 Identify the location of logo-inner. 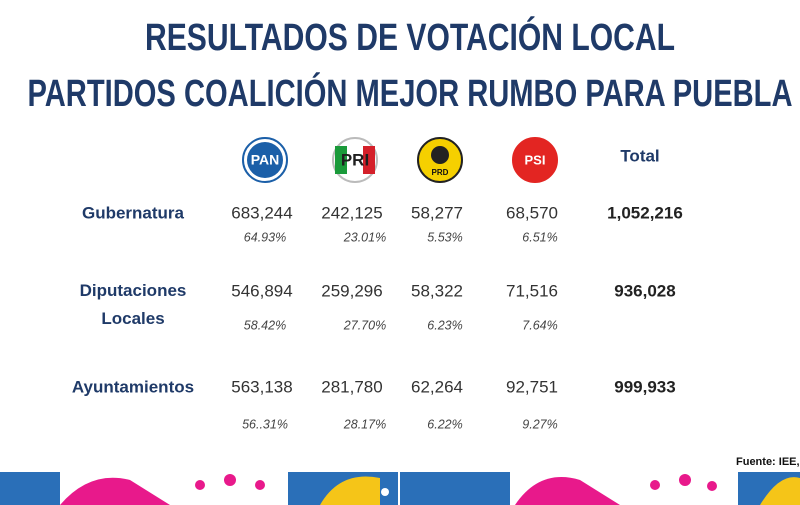
(265, 160).